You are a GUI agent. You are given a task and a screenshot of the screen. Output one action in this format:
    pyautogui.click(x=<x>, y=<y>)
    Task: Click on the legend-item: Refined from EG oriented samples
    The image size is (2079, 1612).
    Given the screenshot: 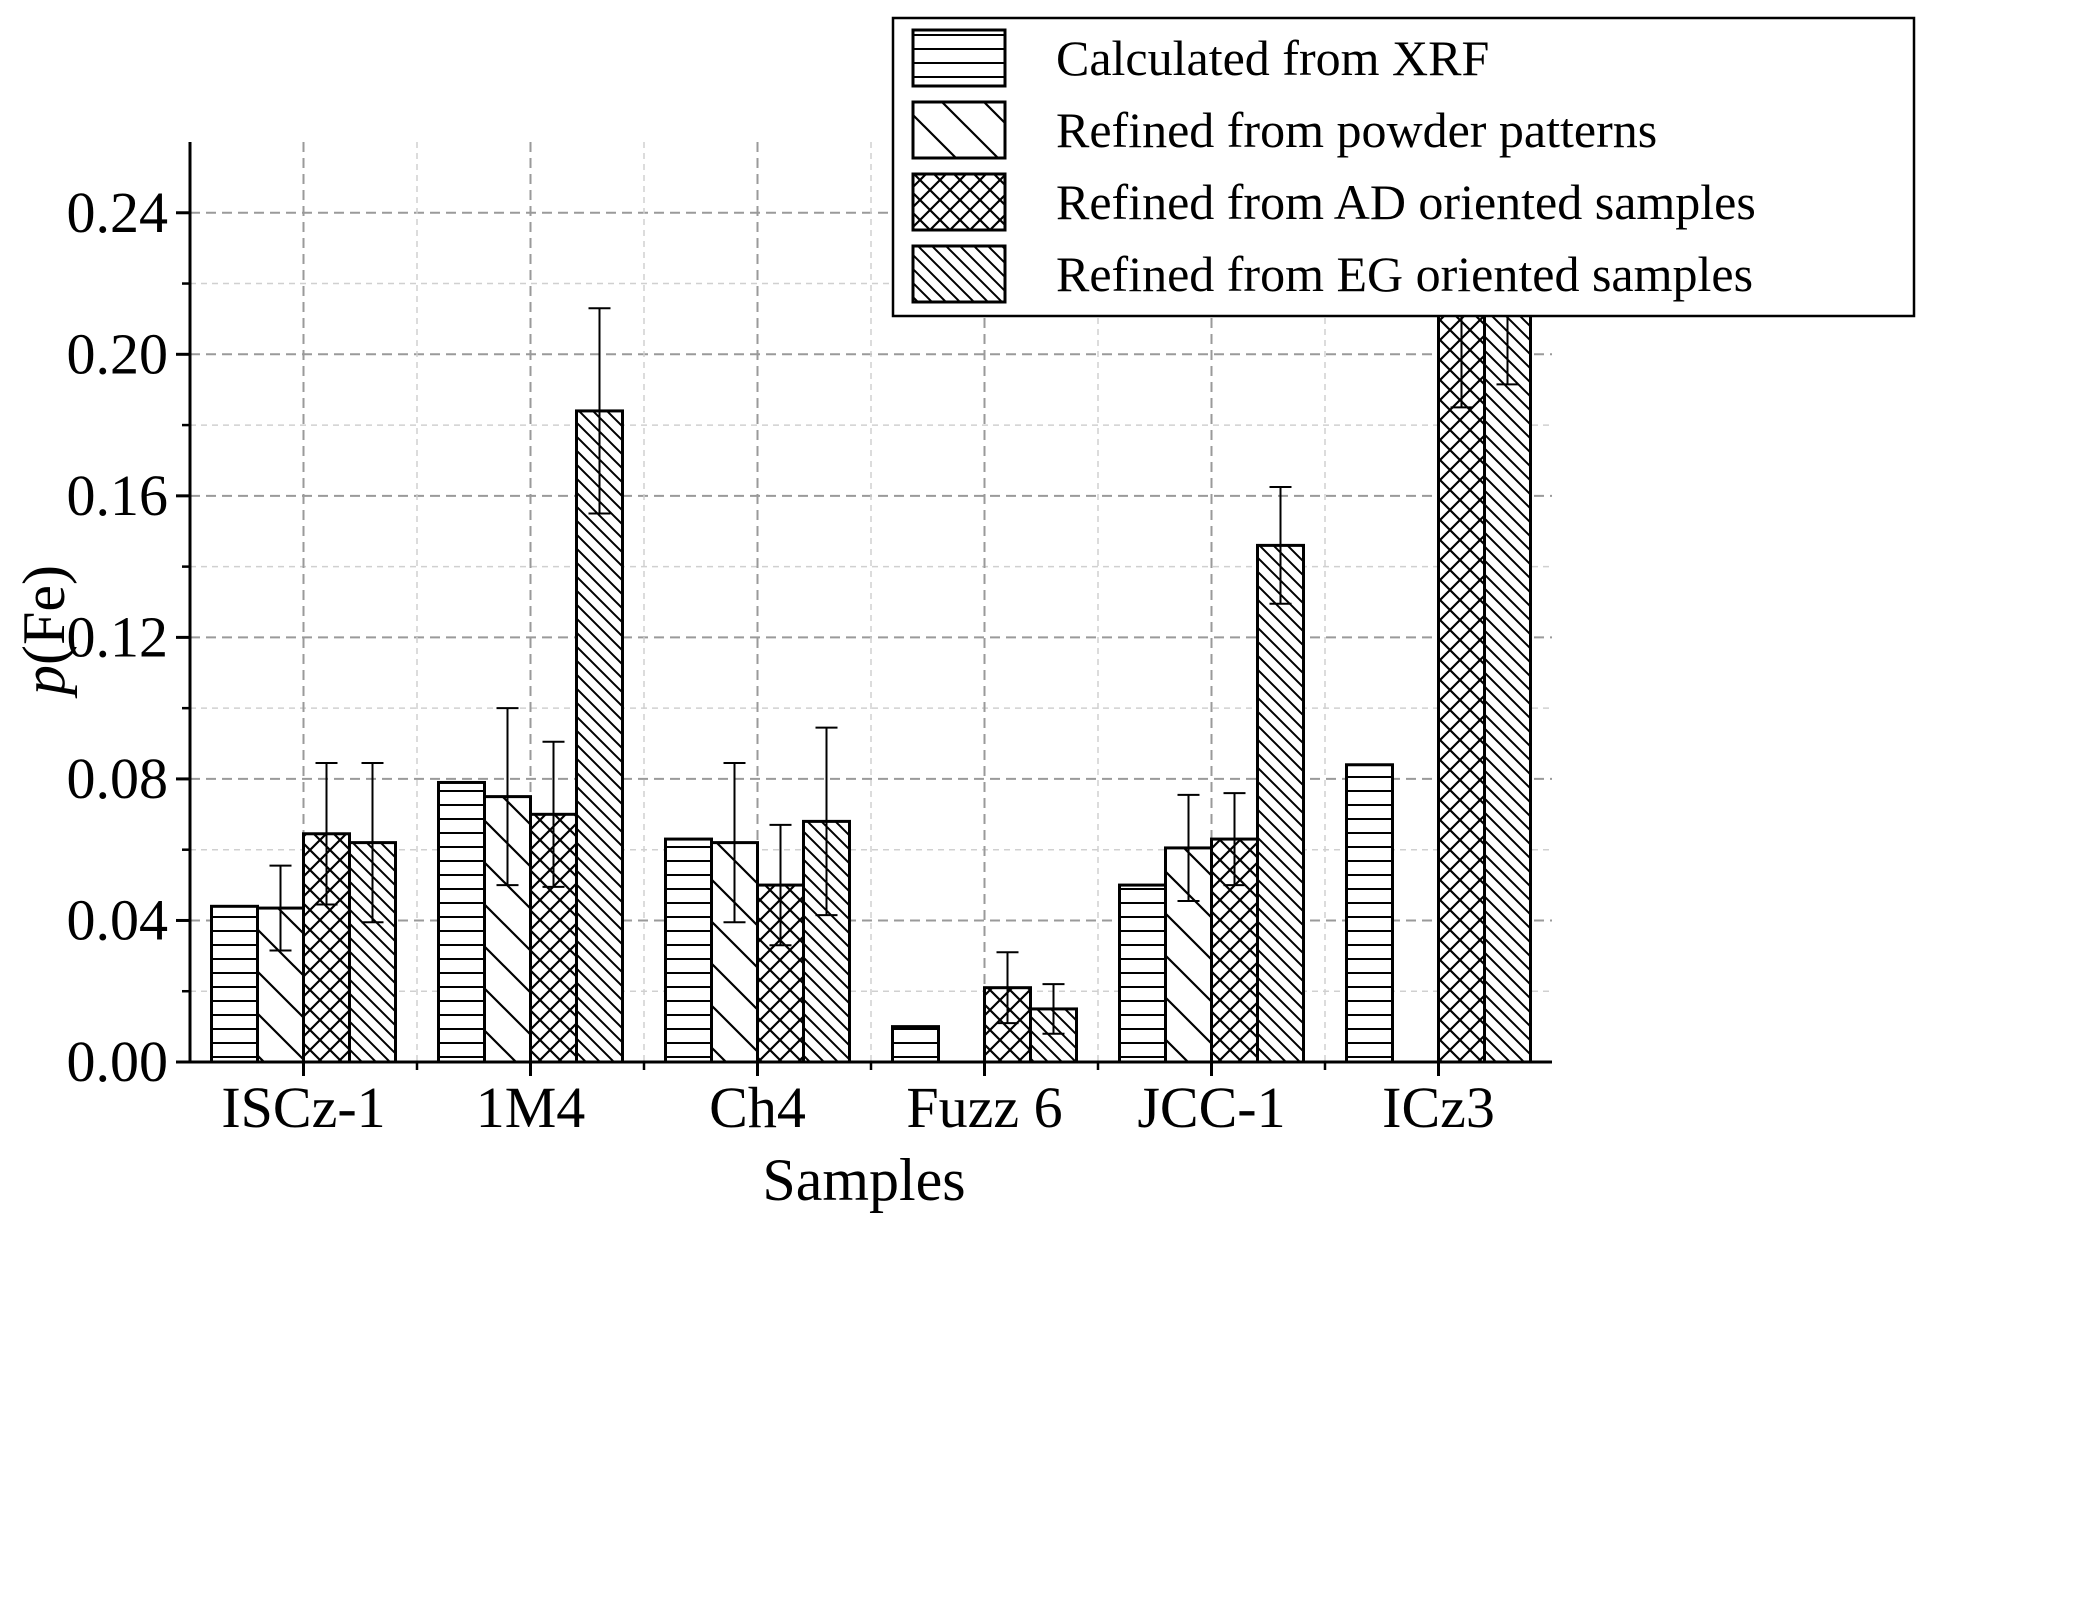 What is the action you would take?
    pyautogui.click(x=1332, y=274)
    